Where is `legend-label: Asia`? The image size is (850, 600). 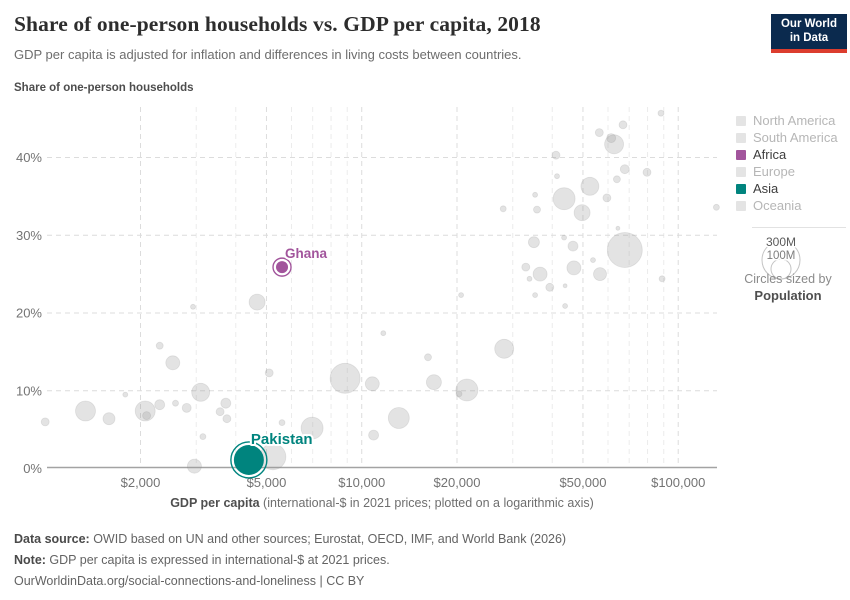
legend-label: Asia is located at coordinates (766, 188).